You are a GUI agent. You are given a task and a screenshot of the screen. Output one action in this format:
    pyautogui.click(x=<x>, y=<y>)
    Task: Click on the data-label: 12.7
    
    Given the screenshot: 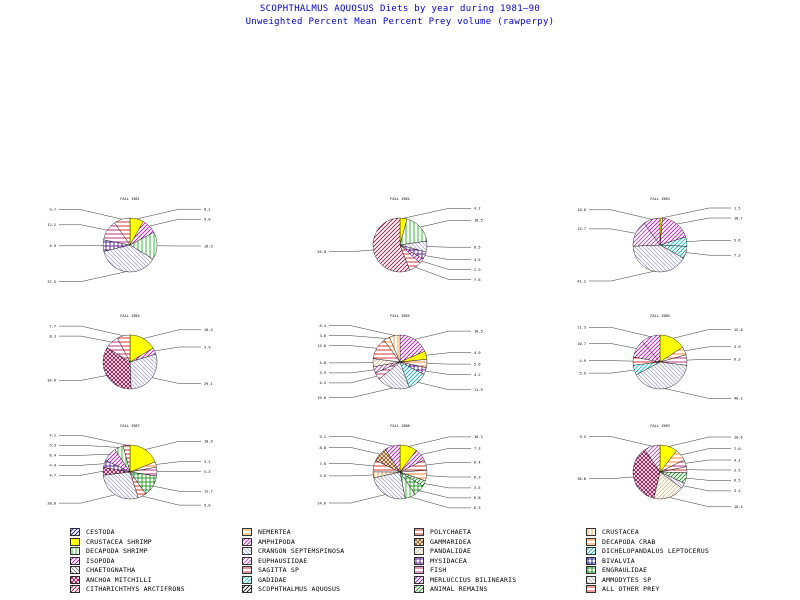 What is the action you would take?
    pyautogui.click(x=208, y=492)
    